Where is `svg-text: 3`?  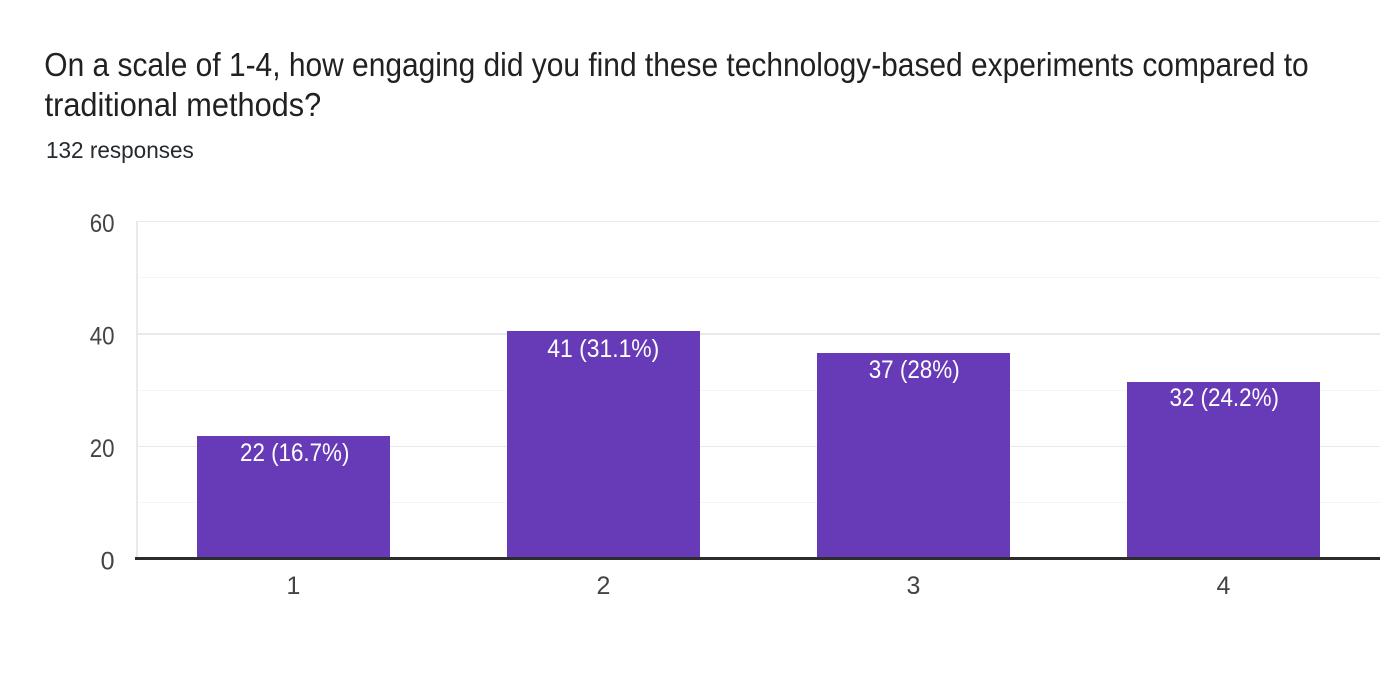
svg-text: 3 is located at coordinates (914, 586).